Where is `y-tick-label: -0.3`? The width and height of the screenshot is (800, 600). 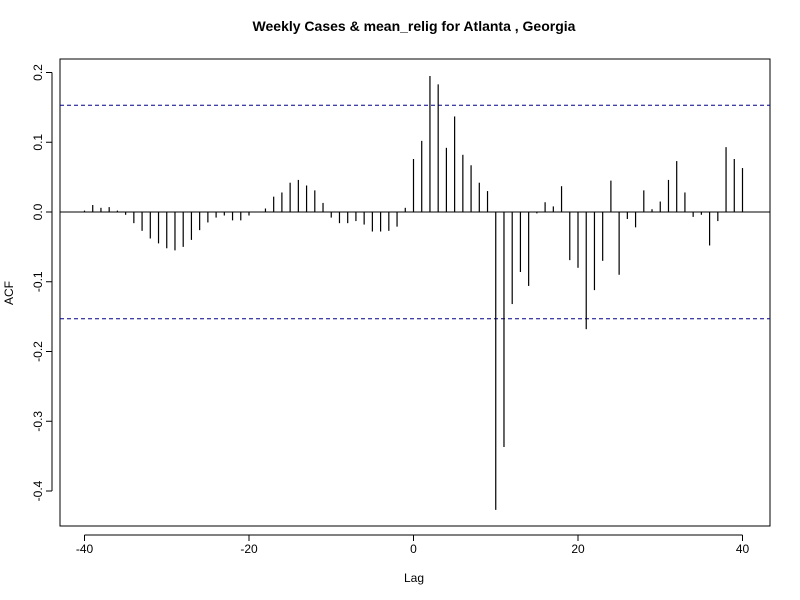
y-tick-label: -0.3 is located at coordinates (38, 421).